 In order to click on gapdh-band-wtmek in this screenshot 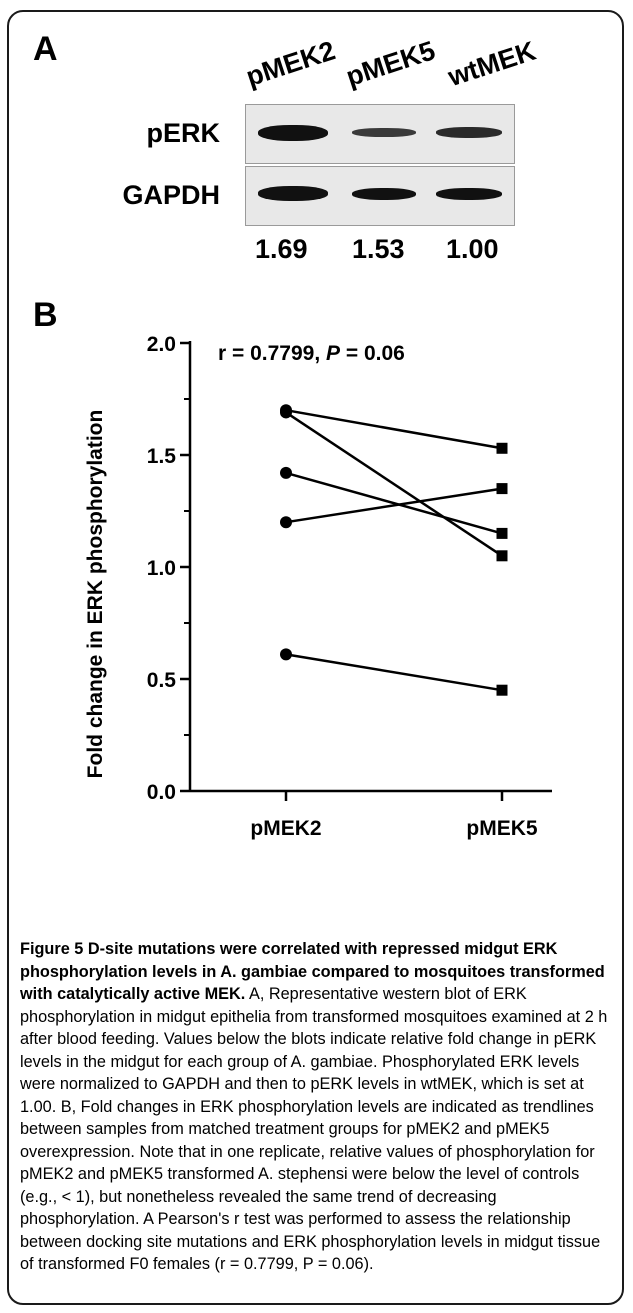, I will do `click(469, 194)`.